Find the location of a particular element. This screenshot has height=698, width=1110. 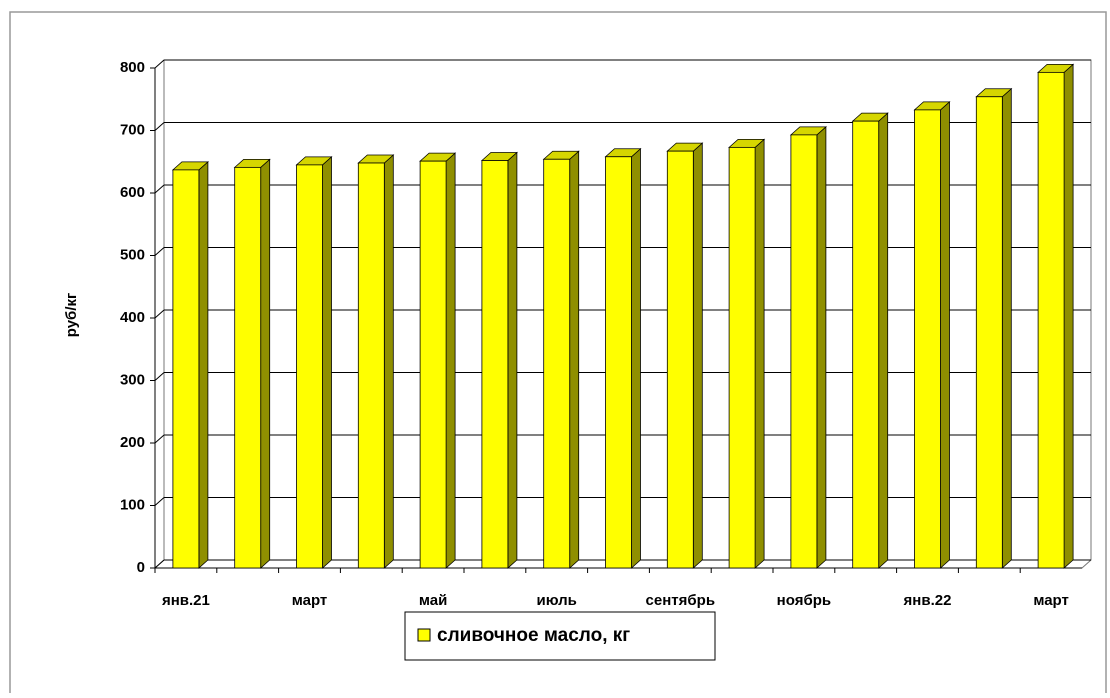

x-tick-label: янв.21 is located at coordinates (186, 600).